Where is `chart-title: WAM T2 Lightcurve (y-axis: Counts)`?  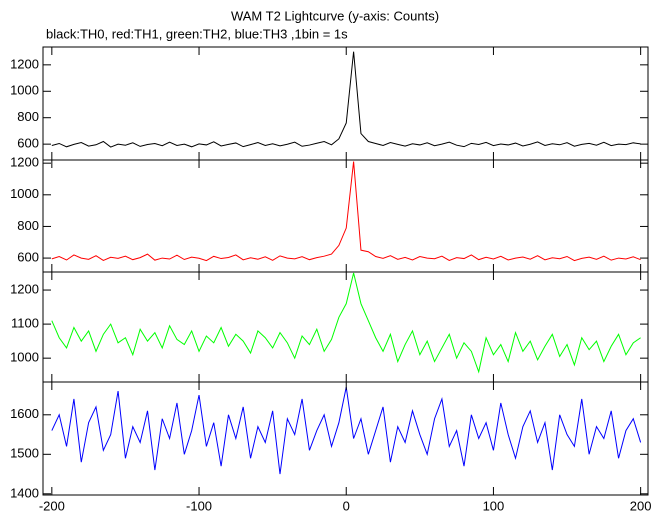
chart-title: WAM T2 Lightcurve (y-axis: Counts) is located at coordinates (335, 15).